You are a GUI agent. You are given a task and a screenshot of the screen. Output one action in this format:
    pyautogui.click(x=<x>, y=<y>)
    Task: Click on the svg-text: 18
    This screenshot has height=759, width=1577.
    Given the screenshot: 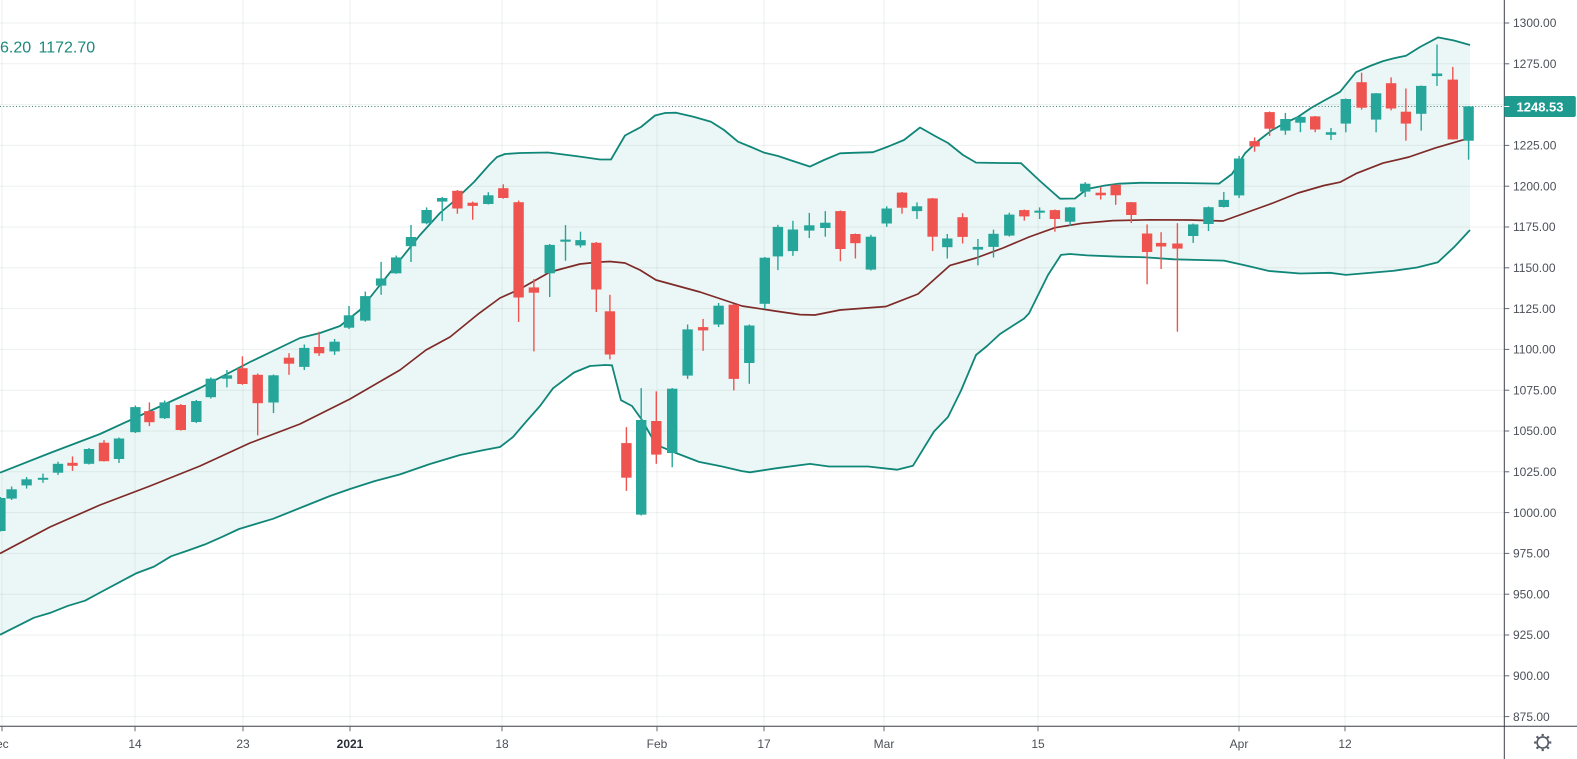 What is the action you would take?
    pyautogui.click(x=502, y=744)
    